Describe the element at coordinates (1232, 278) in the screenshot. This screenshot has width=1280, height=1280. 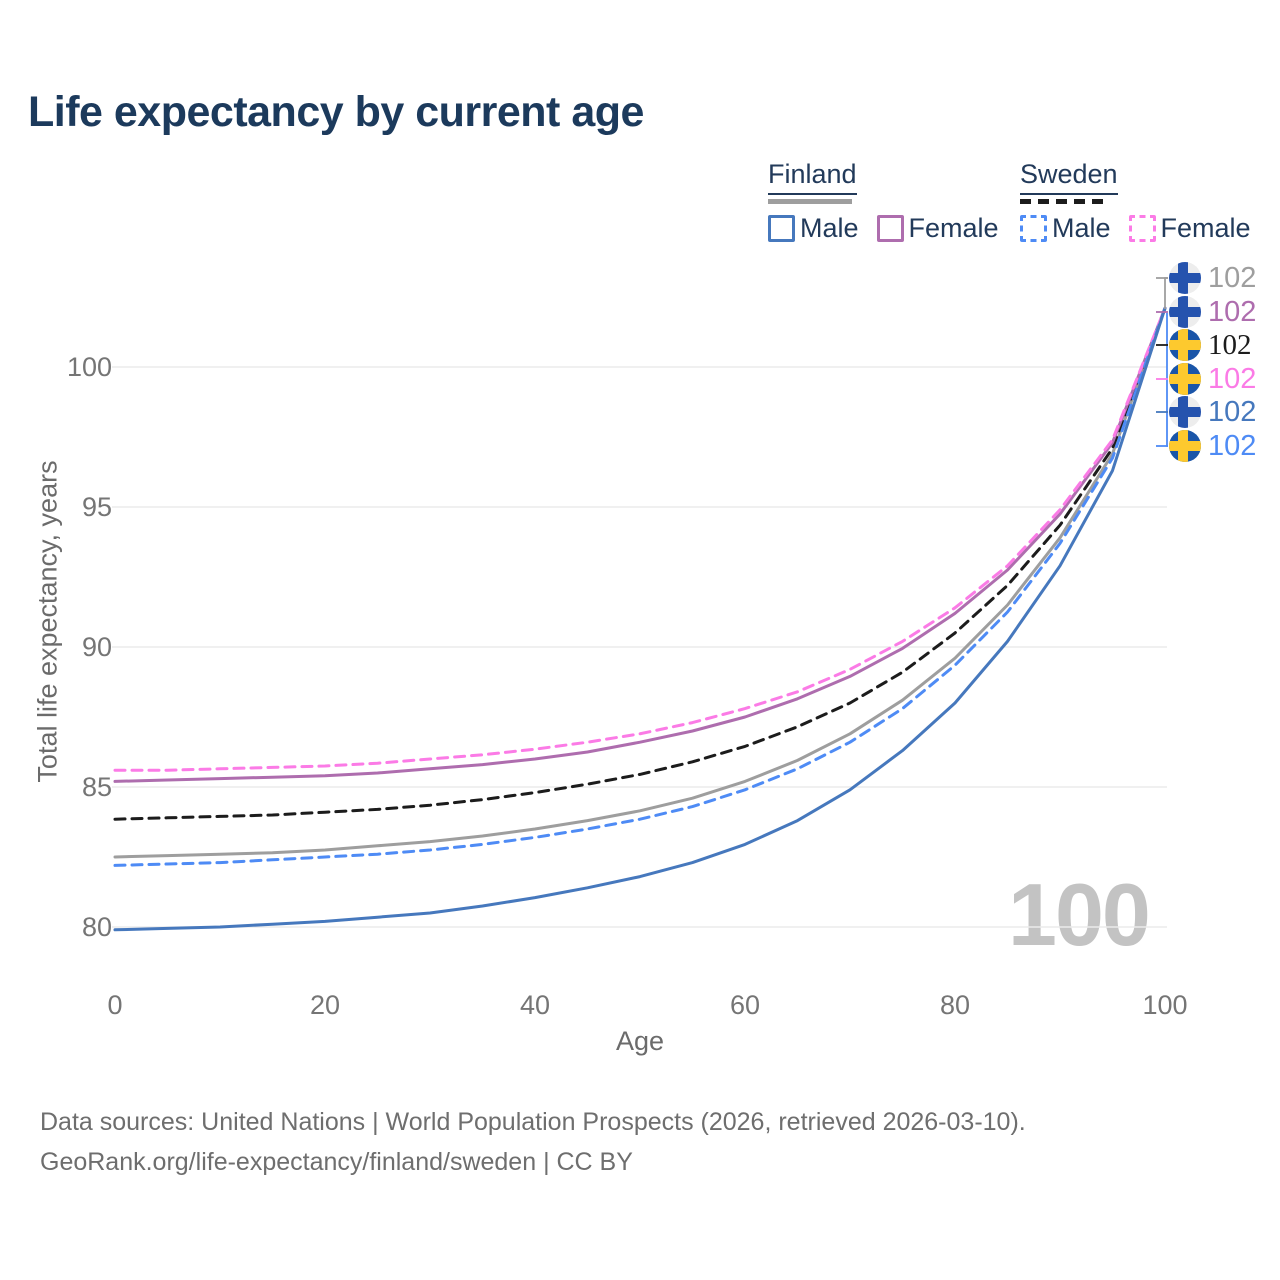
I see `end-value-finland-total: 102` at that location.